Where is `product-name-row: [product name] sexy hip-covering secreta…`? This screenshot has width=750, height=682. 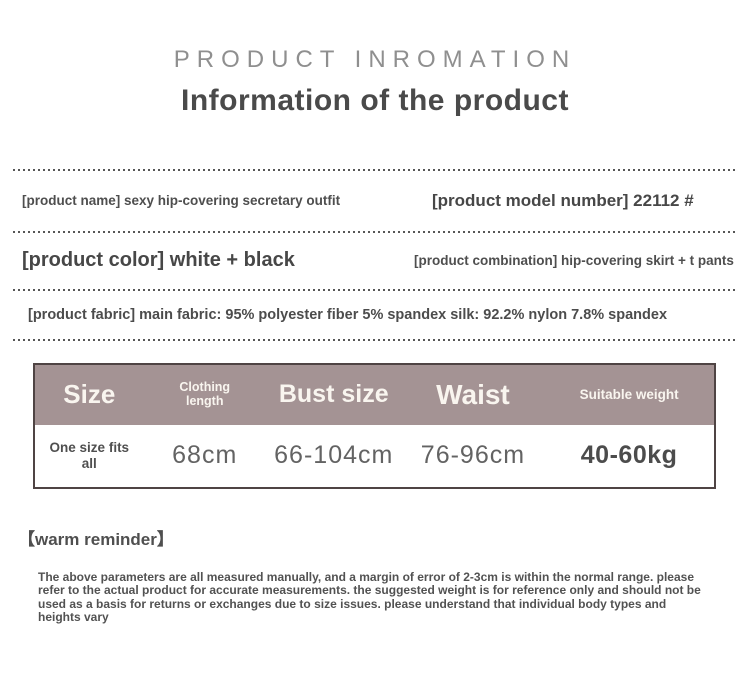 product-name-row: [product name] sexy hip-covering secreta… is located at coordinates (375, 201).